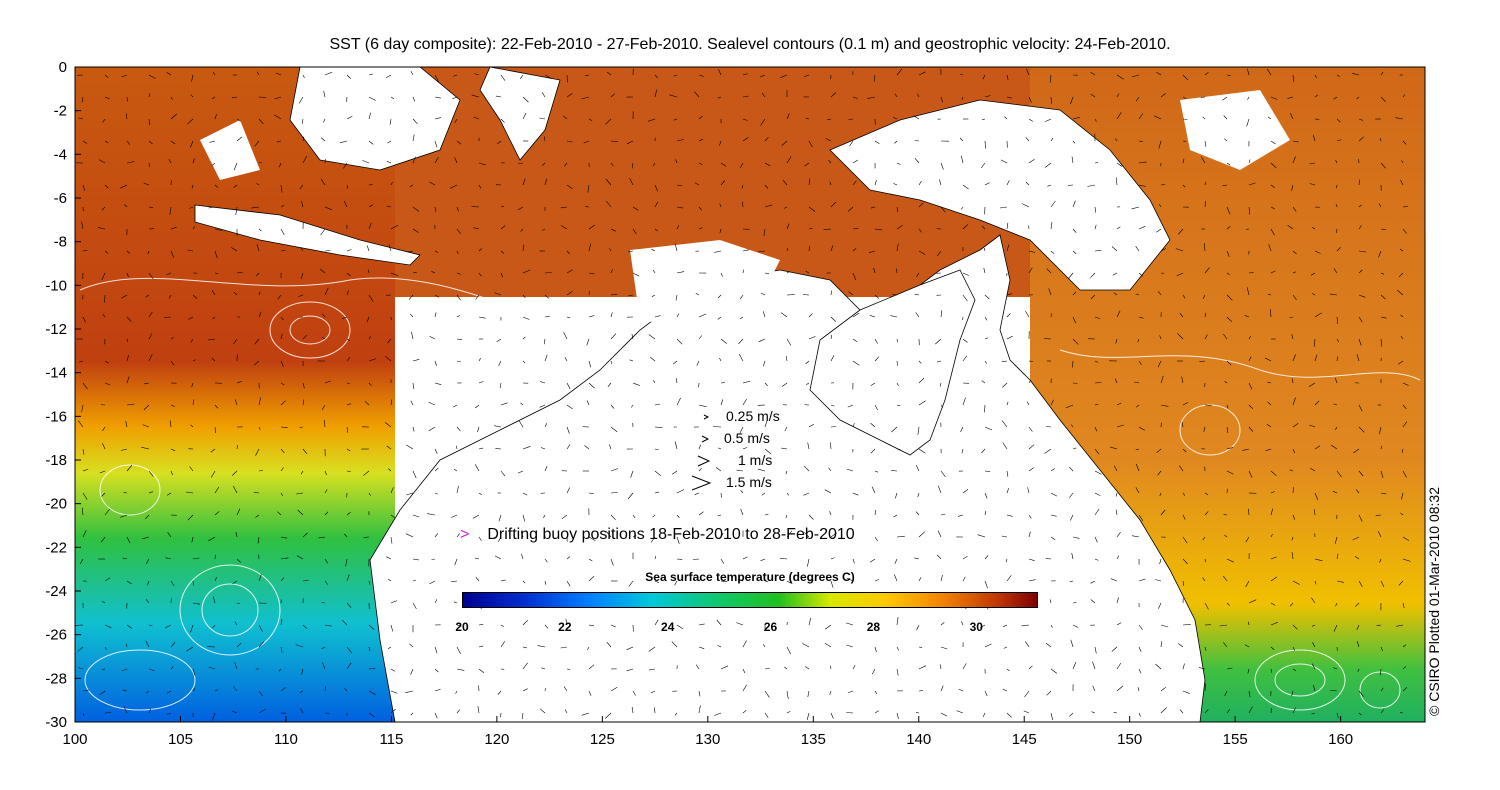  What do you see at coordinates (706, 417) in the screenshot?
I see `arrow-marker-0.25` at bounding box center [706, 417].